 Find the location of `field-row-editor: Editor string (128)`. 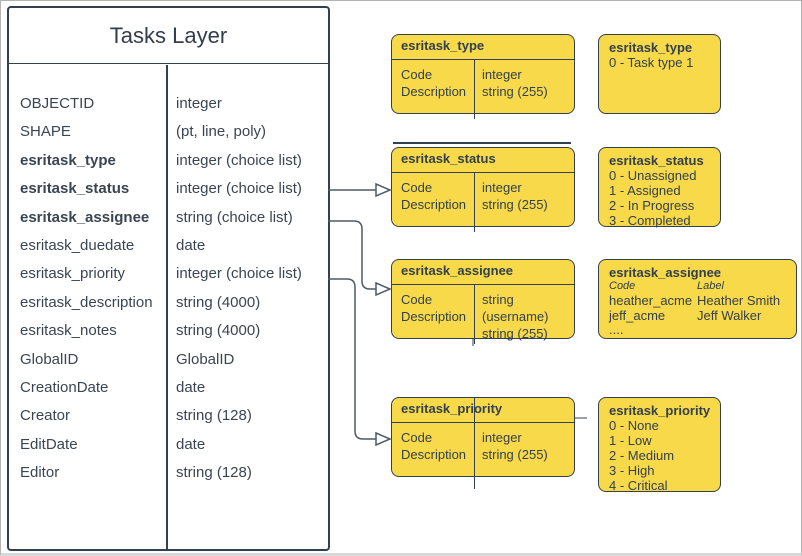

field-row-editor: Editor string (128) is located at coordinates (168, 473).